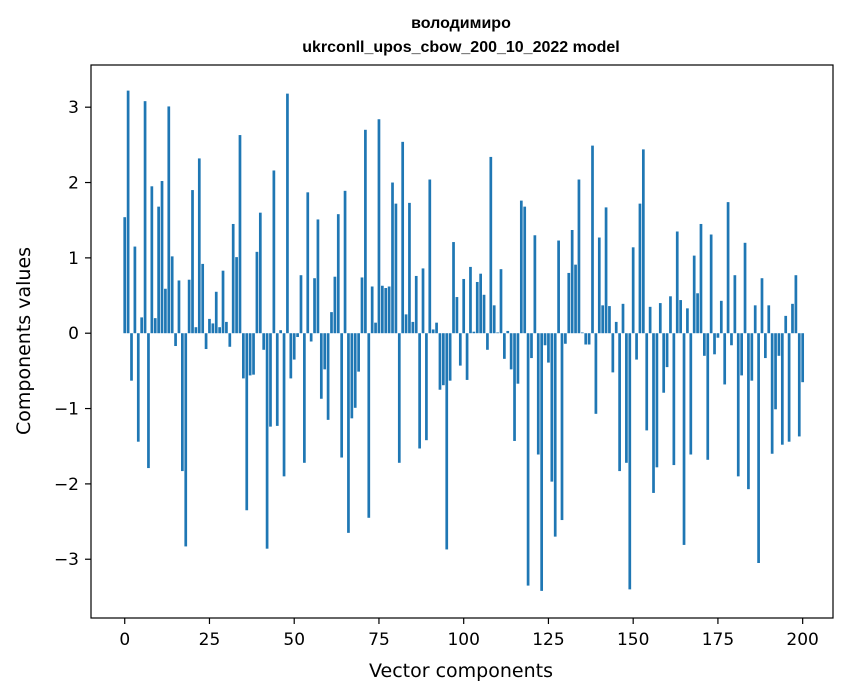  Describe the element at coordinates (379, 640) in the screenshot. I see `x-tick-label: 75` at that location.